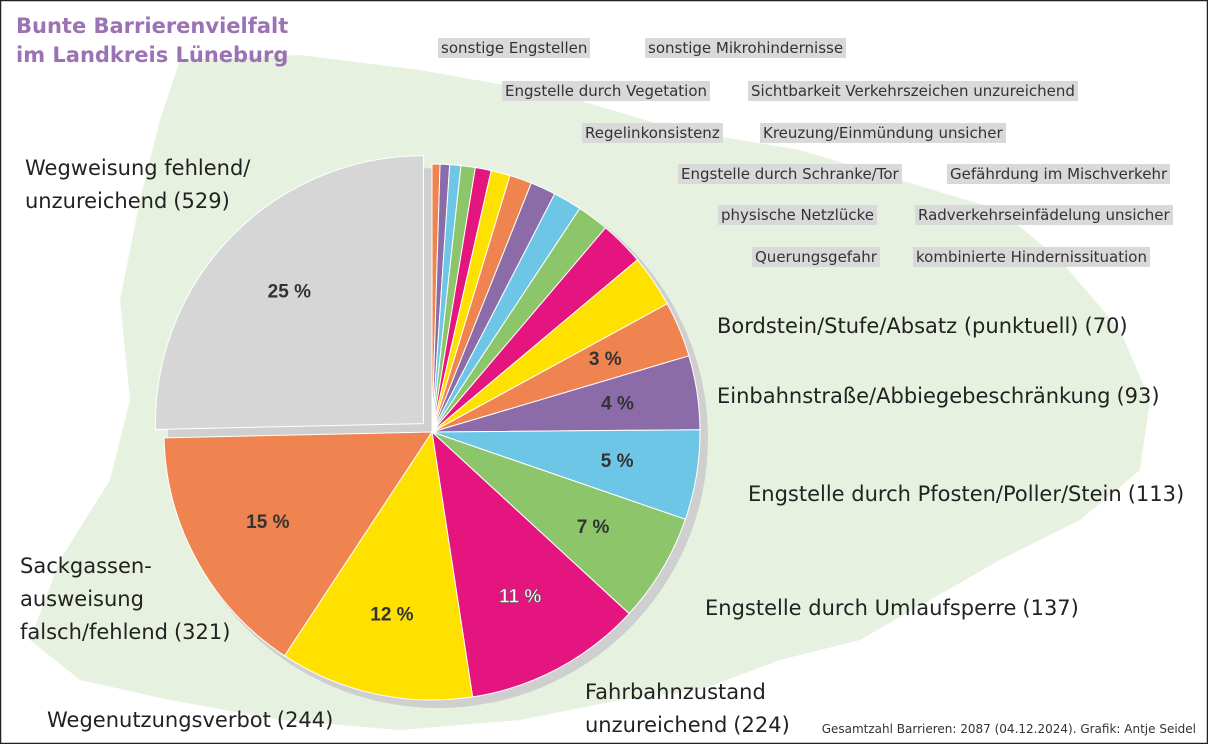 The image size is (1208, 744). I want to click on category-label: Gefährdung im Mischverkehr, so click(1059, 174).